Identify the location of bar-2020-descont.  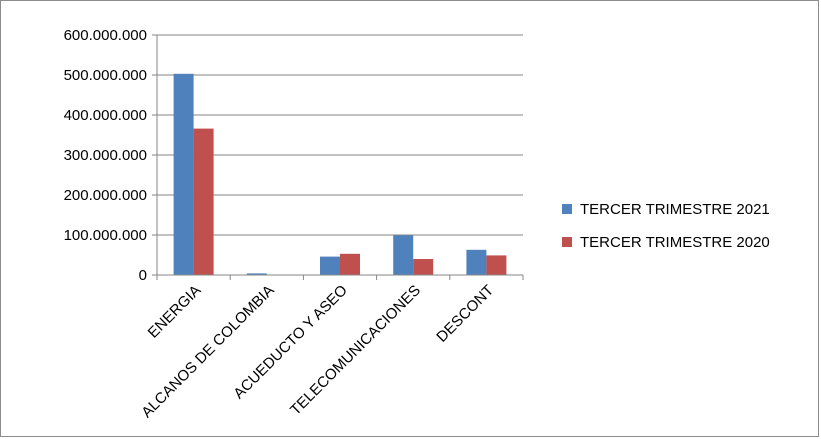
(496, 265).